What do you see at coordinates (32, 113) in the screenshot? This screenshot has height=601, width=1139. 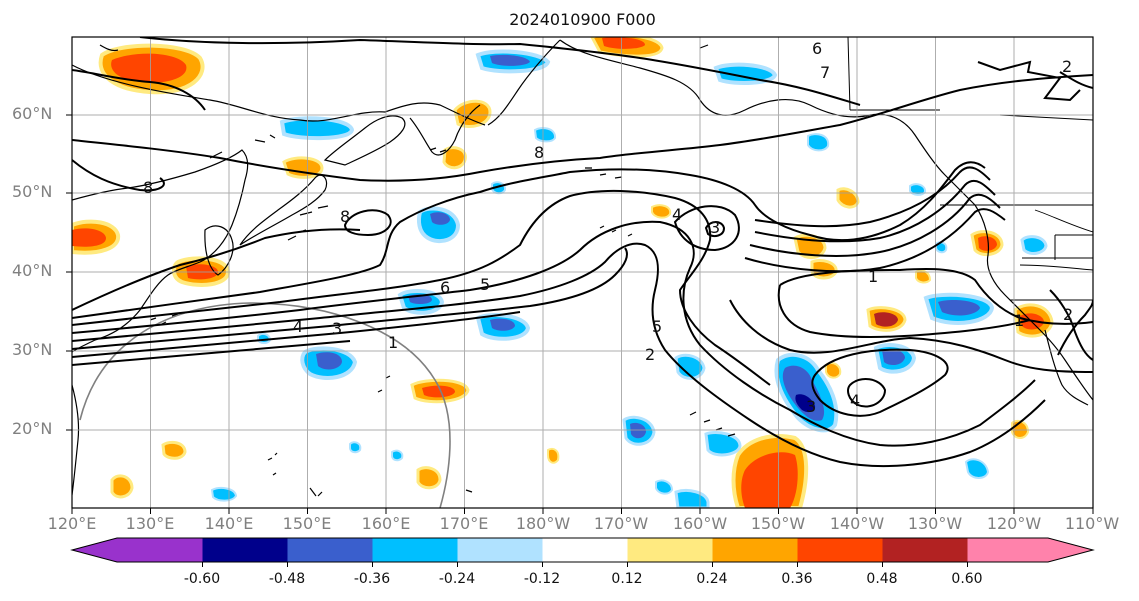 I see `lat-label: 60°N` at bounding box center [32, 113].